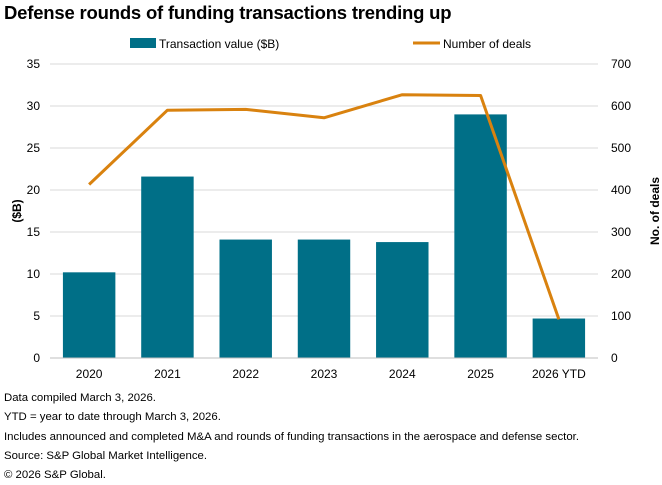 The image size is (662, 485). What do you see at coordinates (330, 44) in the screenshot?
I see `legend: Transaction value ($B) Number of deals` at bounding box center [330, 44].